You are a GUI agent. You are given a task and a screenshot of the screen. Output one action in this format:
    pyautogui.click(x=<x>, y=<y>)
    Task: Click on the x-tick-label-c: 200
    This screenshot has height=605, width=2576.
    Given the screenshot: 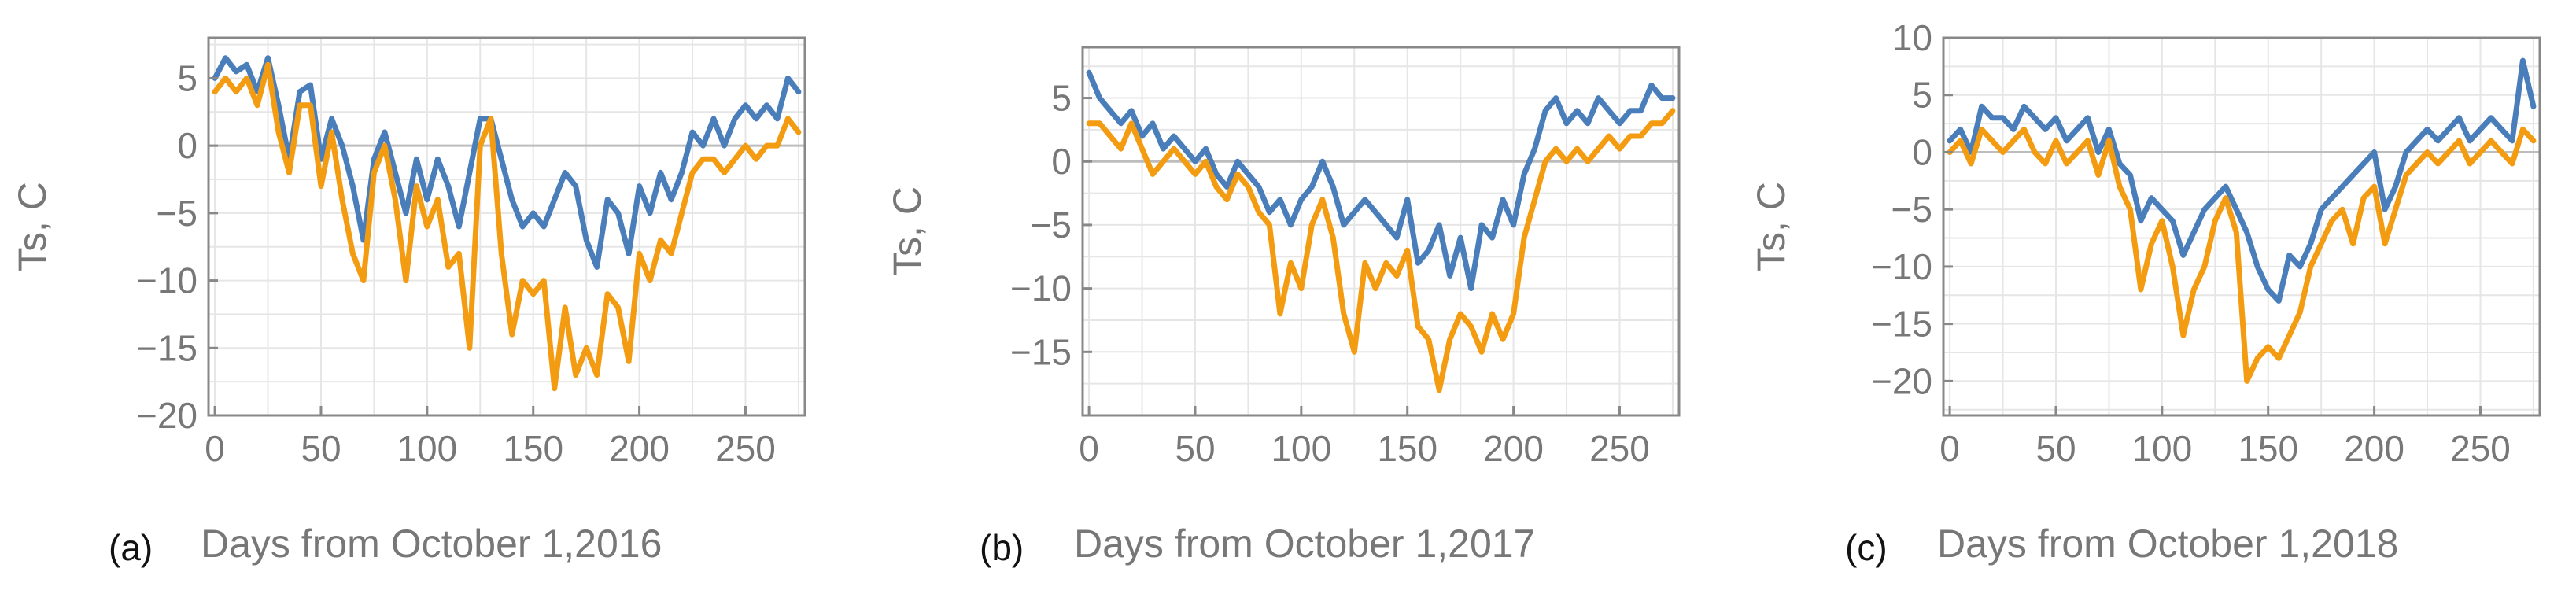 What is the action you would take?
    pyautogui.click(x=2374, y=448)
    